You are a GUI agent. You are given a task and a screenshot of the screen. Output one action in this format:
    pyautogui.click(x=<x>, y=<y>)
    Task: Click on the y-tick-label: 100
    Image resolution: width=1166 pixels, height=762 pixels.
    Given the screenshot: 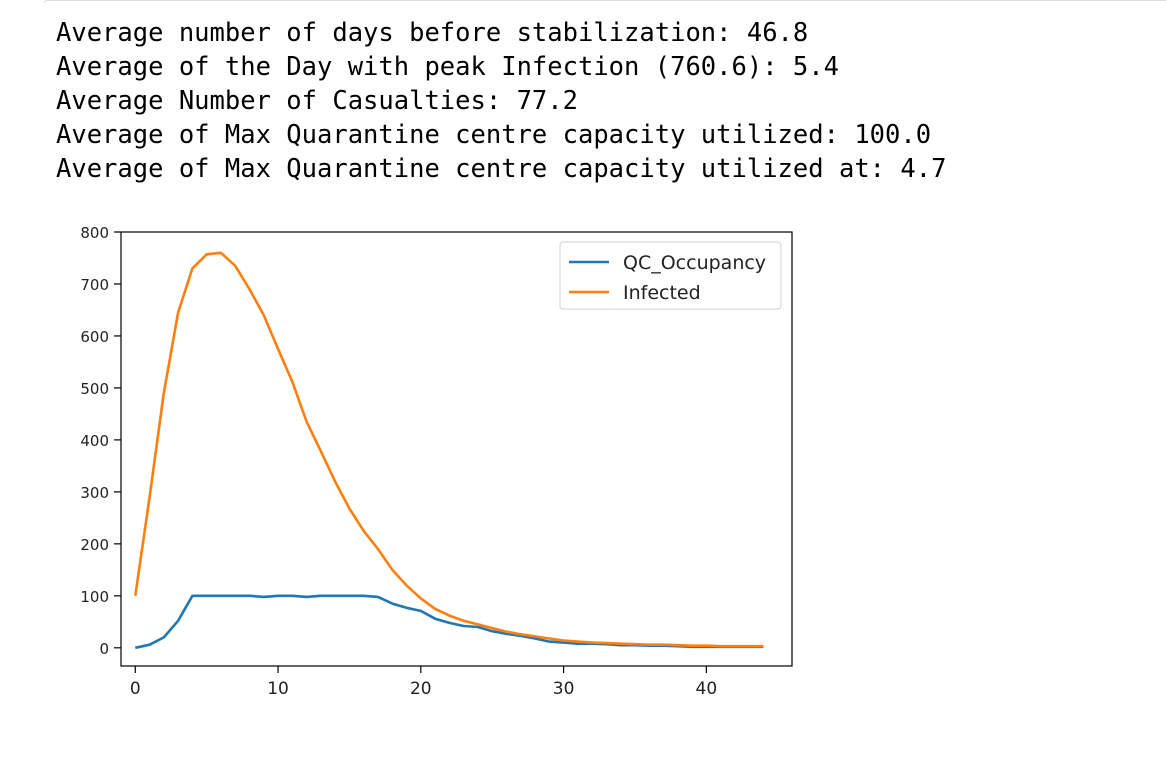 What is the action you would take?
    pyautogui.click(x=94, y=597)
    